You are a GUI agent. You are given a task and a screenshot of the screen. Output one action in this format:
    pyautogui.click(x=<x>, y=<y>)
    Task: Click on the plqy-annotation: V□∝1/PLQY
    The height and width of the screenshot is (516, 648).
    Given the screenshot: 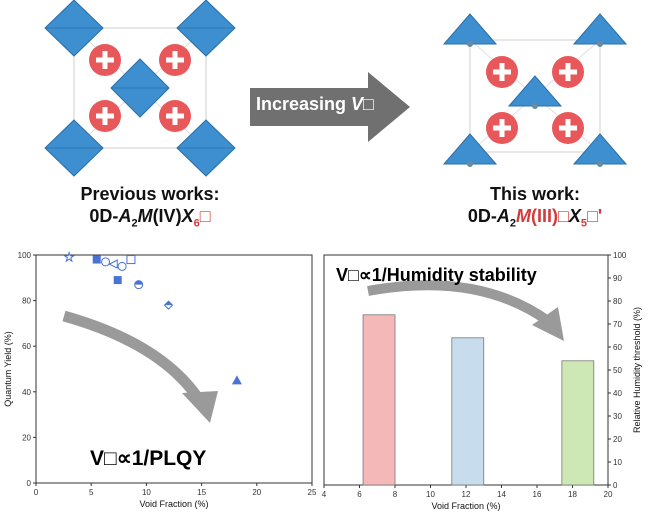 What is the action you would take?
    pyautogui.click(x=148, y=458)
    